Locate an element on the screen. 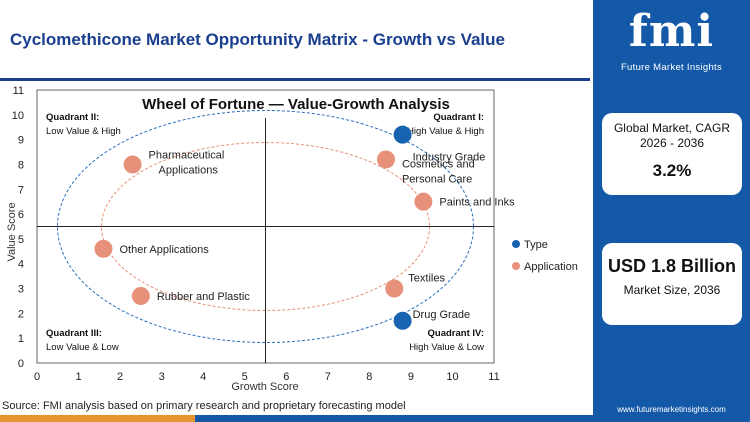 The image size is (750, 422). cagr-value: 3.2% is located at coordinates (672, 170).